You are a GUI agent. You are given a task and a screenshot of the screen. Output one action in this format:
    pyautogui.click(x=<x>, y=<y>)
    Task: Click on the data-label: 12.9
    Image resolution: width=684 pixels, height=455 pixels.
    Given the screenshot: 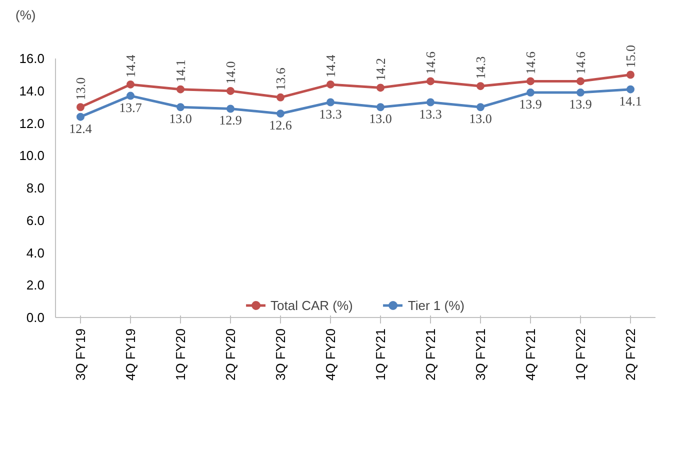 What is the action you would take?
    pyautogui.click(x=230, y=120)
    